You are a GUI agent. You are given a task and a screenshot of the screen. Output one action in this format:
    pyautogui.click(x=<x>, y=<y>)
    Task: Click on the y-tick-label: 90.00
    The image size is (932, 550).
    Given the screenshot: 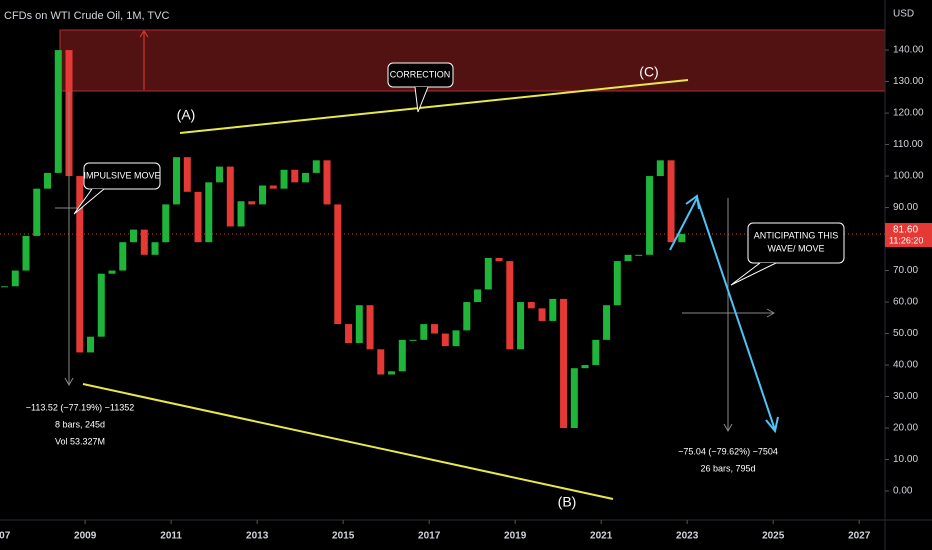 What is the action you would take?
    pyautogui.click(x=905, y=207)
    